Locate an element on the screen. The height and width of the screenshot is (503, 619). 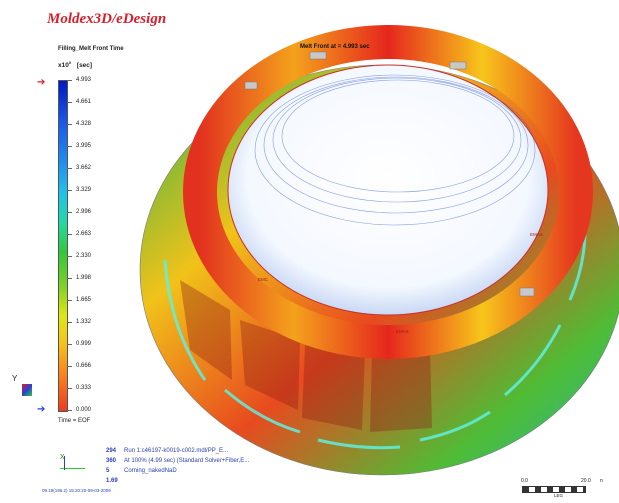
legend-min-arrow-icon: ➔ is located at coordinates (41, 409).